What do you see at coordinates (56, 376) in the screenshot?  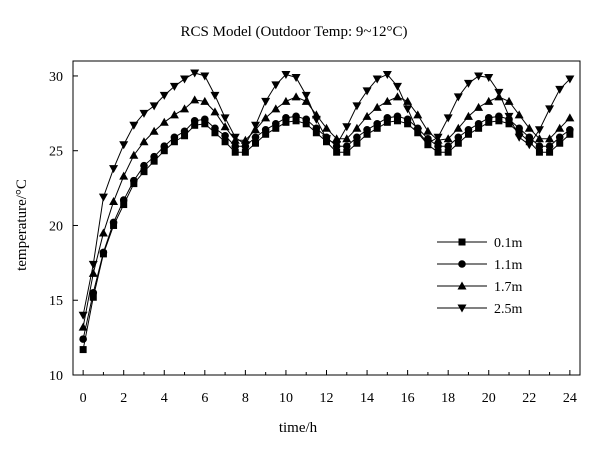 I see `y-tick-label: 10` at bounding box center [56, 376].